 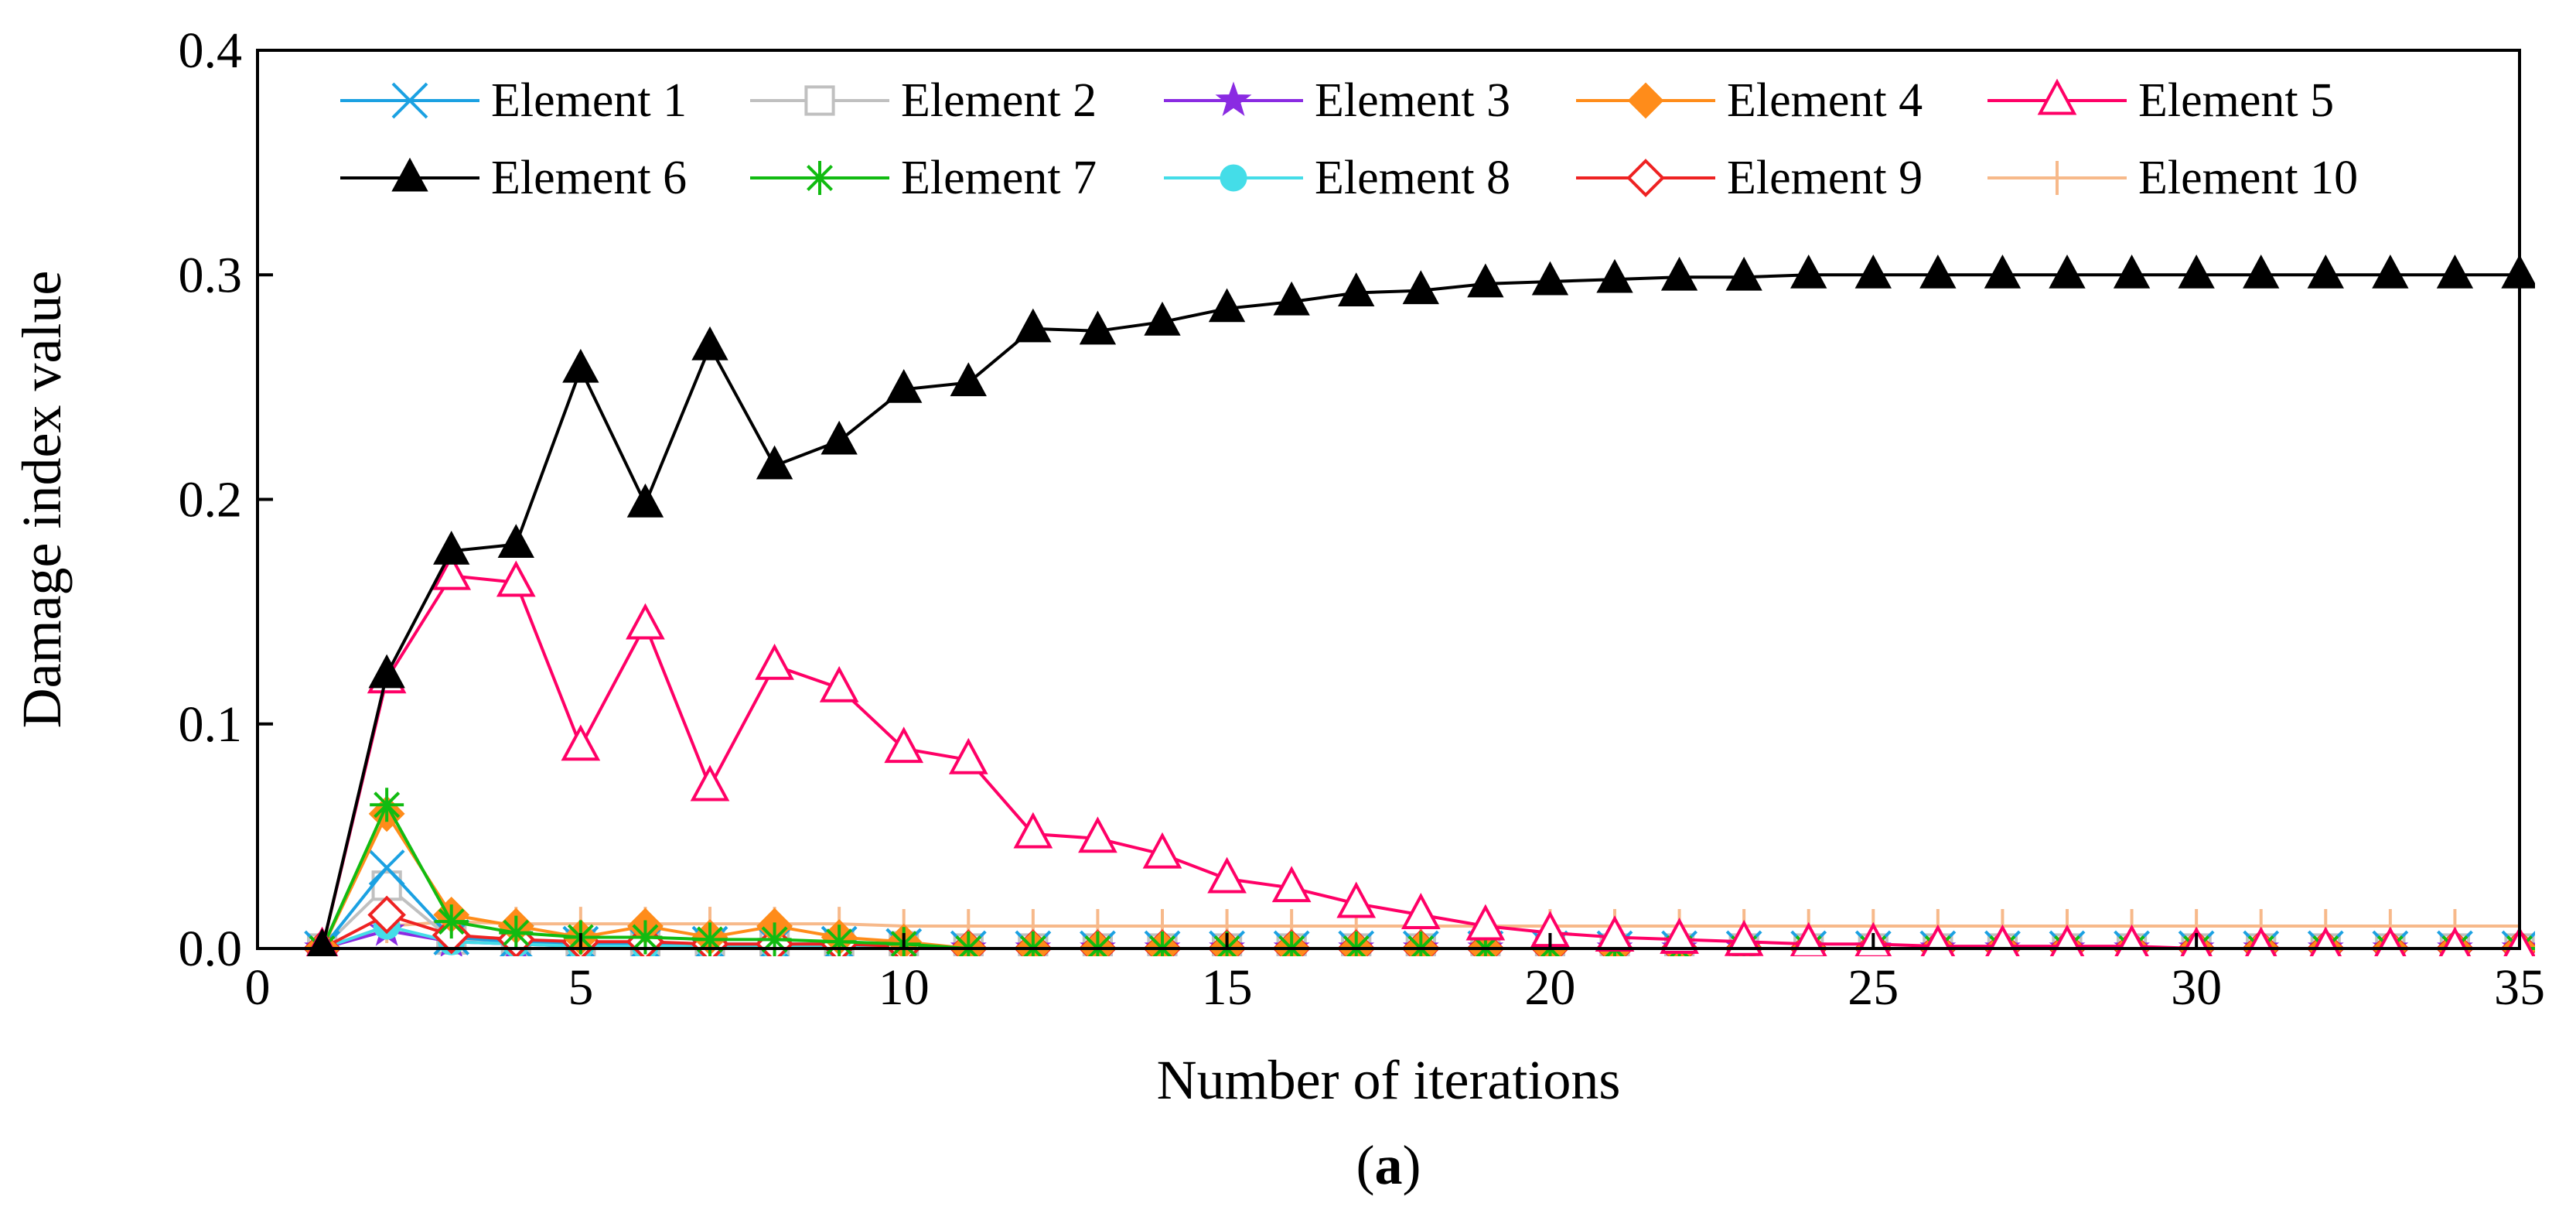 I want to click on legend-item: Element 3, so click(x=1337, y=100).